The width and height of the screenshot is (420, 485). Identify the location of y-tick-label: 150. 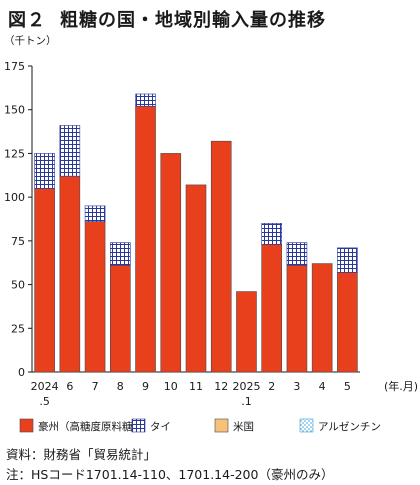
(14, 110).